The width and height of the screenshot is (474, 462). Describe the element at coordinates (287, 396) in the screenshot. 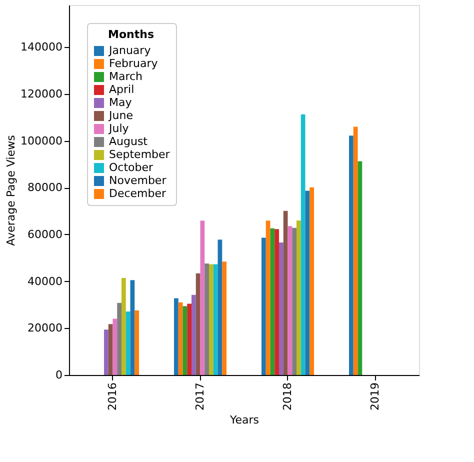

I see `x-tick-label: 2018` at that location.